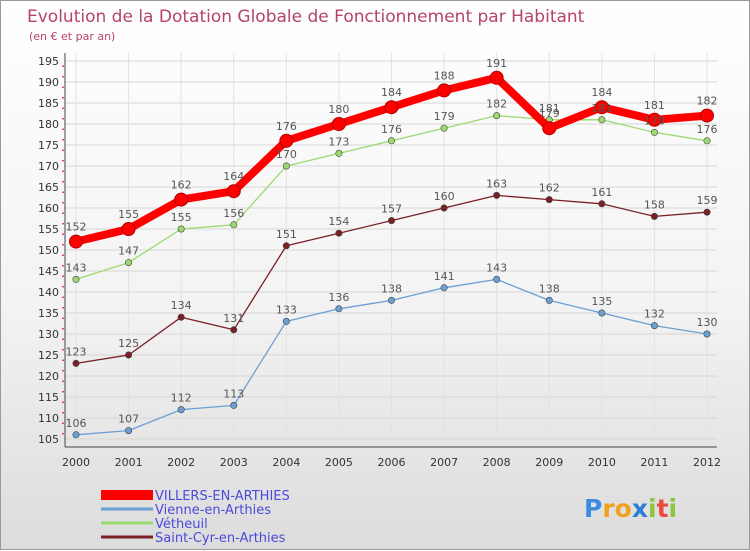 The width and height of the screenshot is (750, 551). Describe the element at coordinates (602, 462) in the screenshot. I see `x-tick-label: 2010` at that location.